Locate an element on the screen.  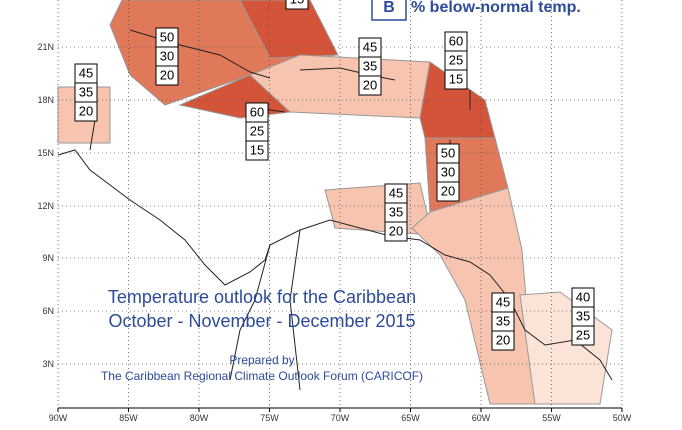
title: Temperature outlook for the Caribbean is located at coordinates (262, 297).